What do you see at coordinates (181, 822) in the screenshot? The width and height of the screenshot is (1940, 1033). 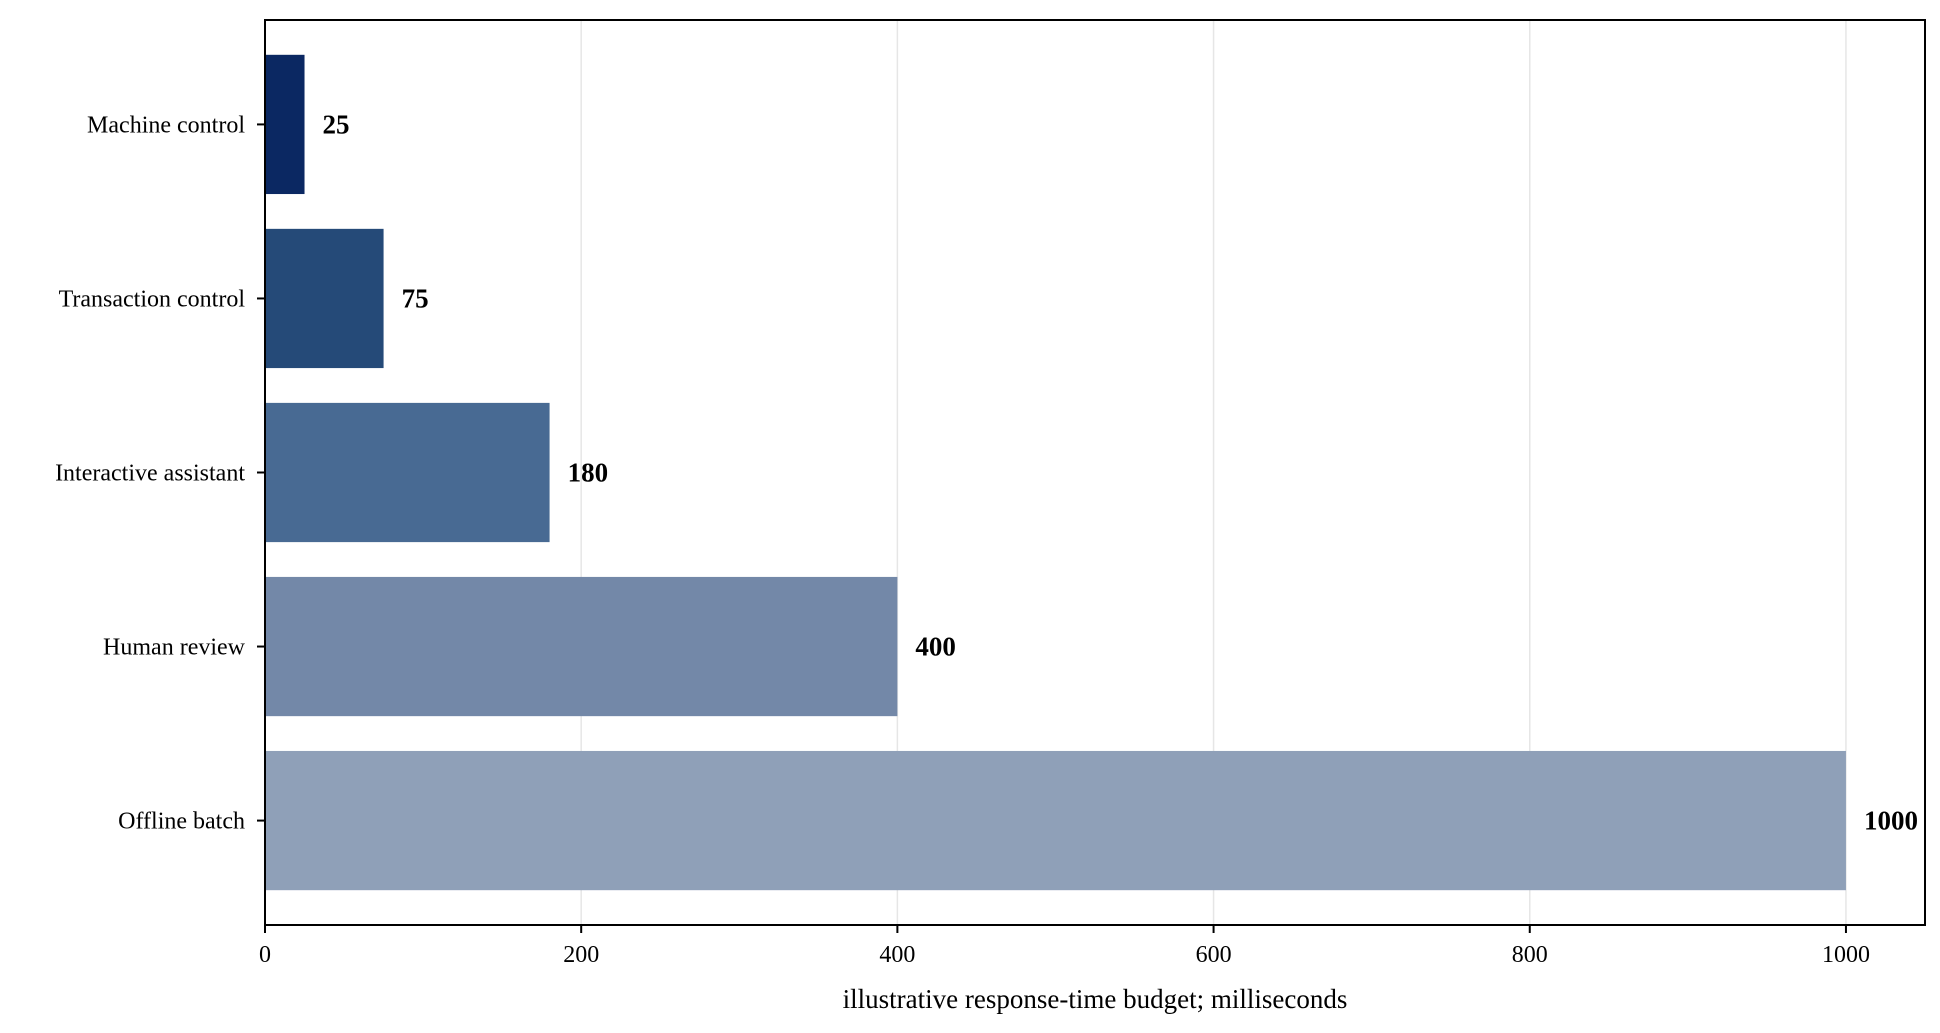 I see `y-tick-label: Offline batch` at bounding box center [181, 822].